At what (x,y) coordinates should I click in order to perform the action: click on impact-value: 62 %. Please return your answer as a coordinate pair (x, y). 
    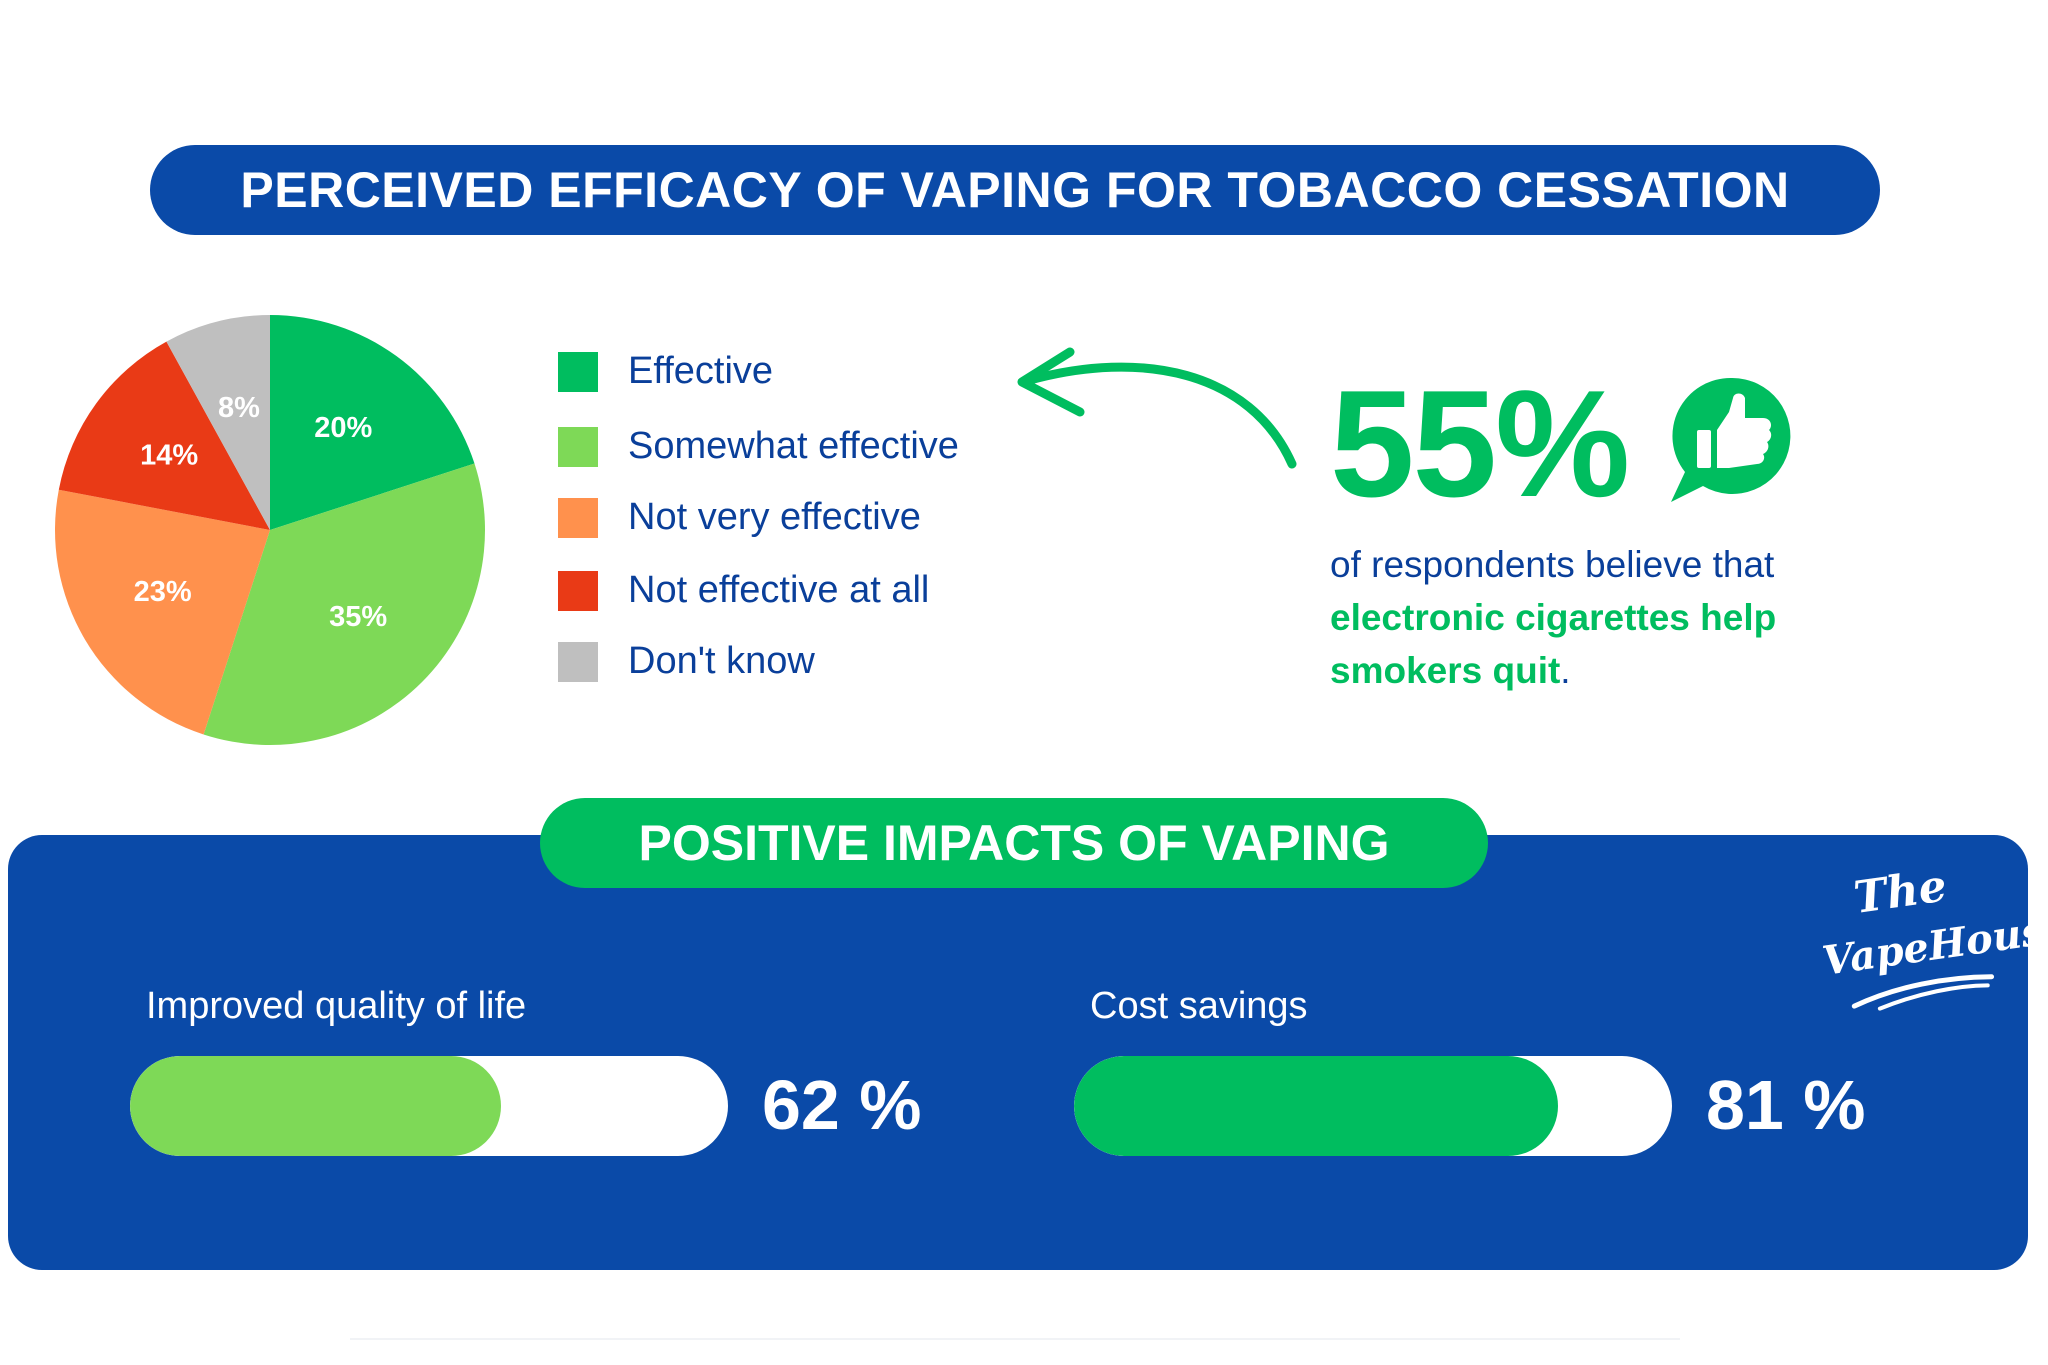
    Looking at the image, I should click on (842, 1105).